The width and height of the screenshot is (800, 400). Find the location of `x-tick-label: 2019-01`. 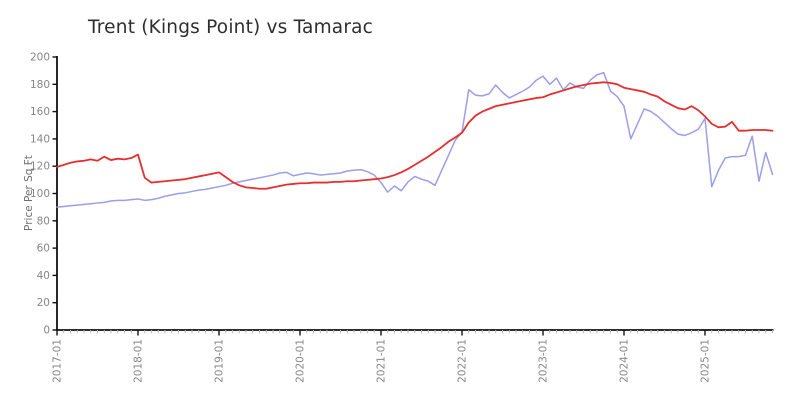

x-tick-label: 2019-01 is located at coordinates (220, 361).